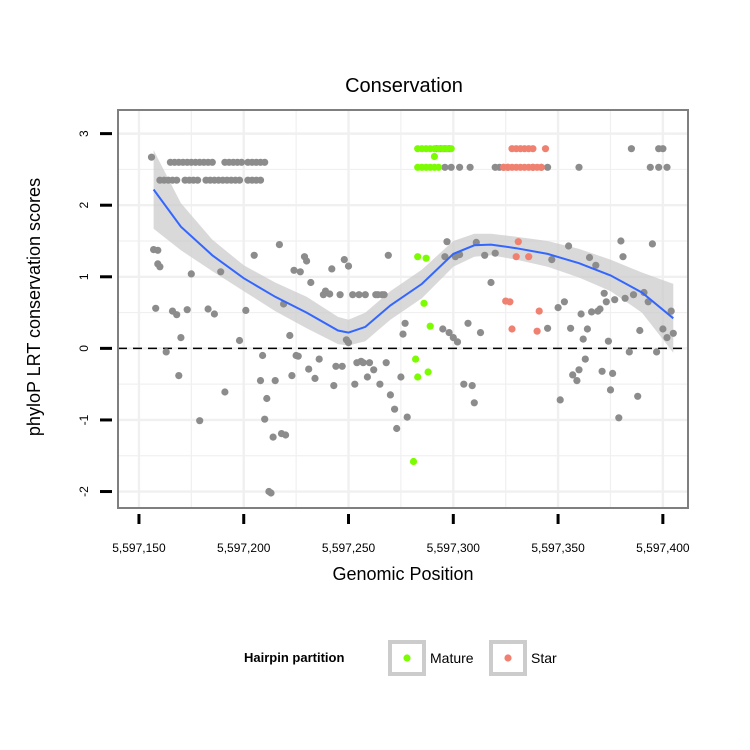 Image resolution: width=750 pixels, height=750 pixels. Describe the element at coordinates (454, 548) in the screenshot. I see `x-tick-label: 5,597,300` at that location.